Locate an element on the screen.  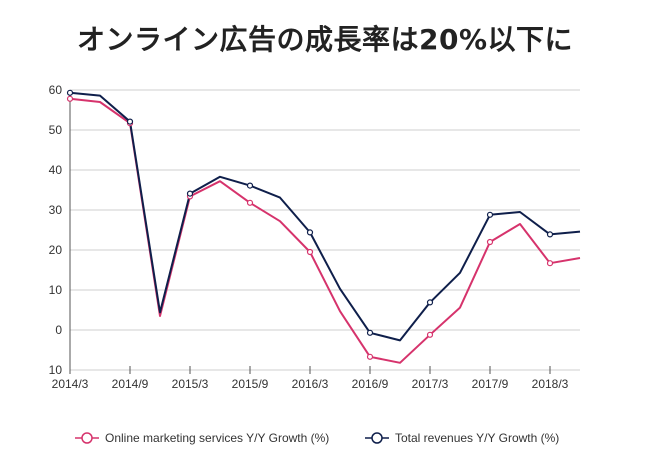
x-tick-label: 2014/9 is located at coordinates (130, 384).